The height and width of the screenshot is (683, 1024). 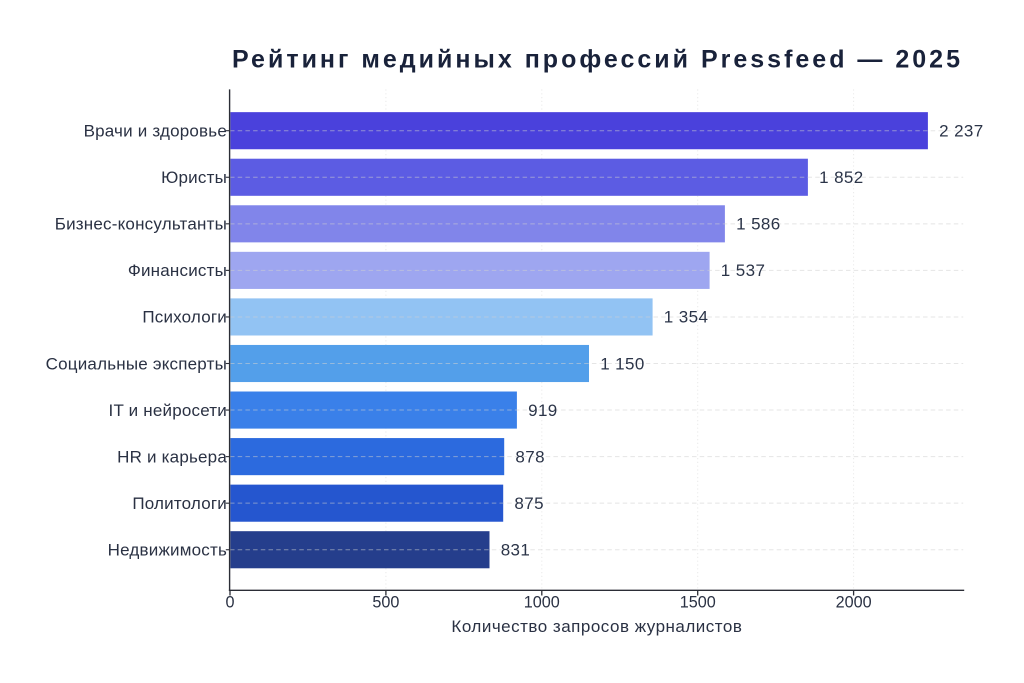 I want to click on svg-text: Финансисты, so click(x=177, y=270).